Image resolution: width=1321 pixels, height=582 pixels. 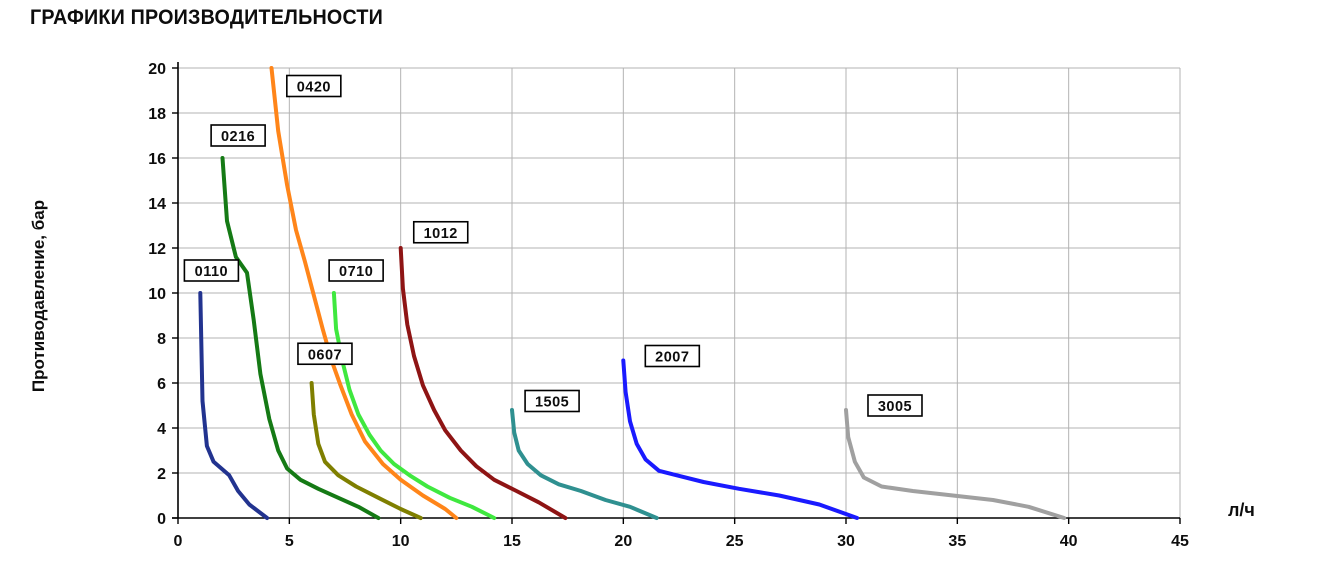 What do you see at coordinates (157, 249) in the screenshot?
I see `y-tick-label: 12` at bounding box center [157, 249].